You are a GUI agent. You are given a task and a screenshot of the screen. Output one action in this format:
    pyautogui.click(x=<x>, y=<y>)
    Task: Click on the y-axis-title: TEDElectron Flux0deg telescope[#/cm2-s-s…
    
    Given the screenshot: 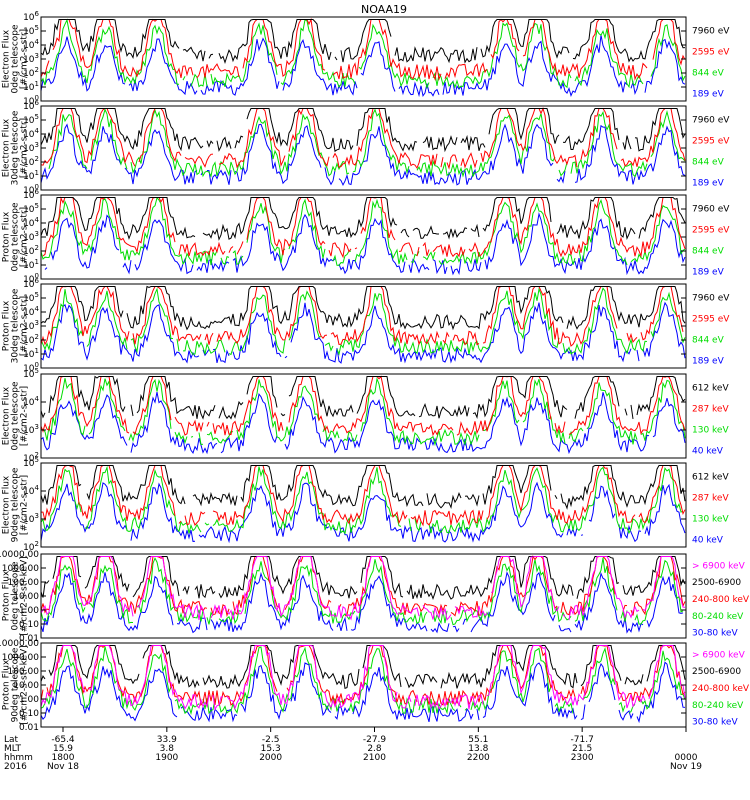 What is the action you would take?
    pyautogui.click(x=15, y=59)
    